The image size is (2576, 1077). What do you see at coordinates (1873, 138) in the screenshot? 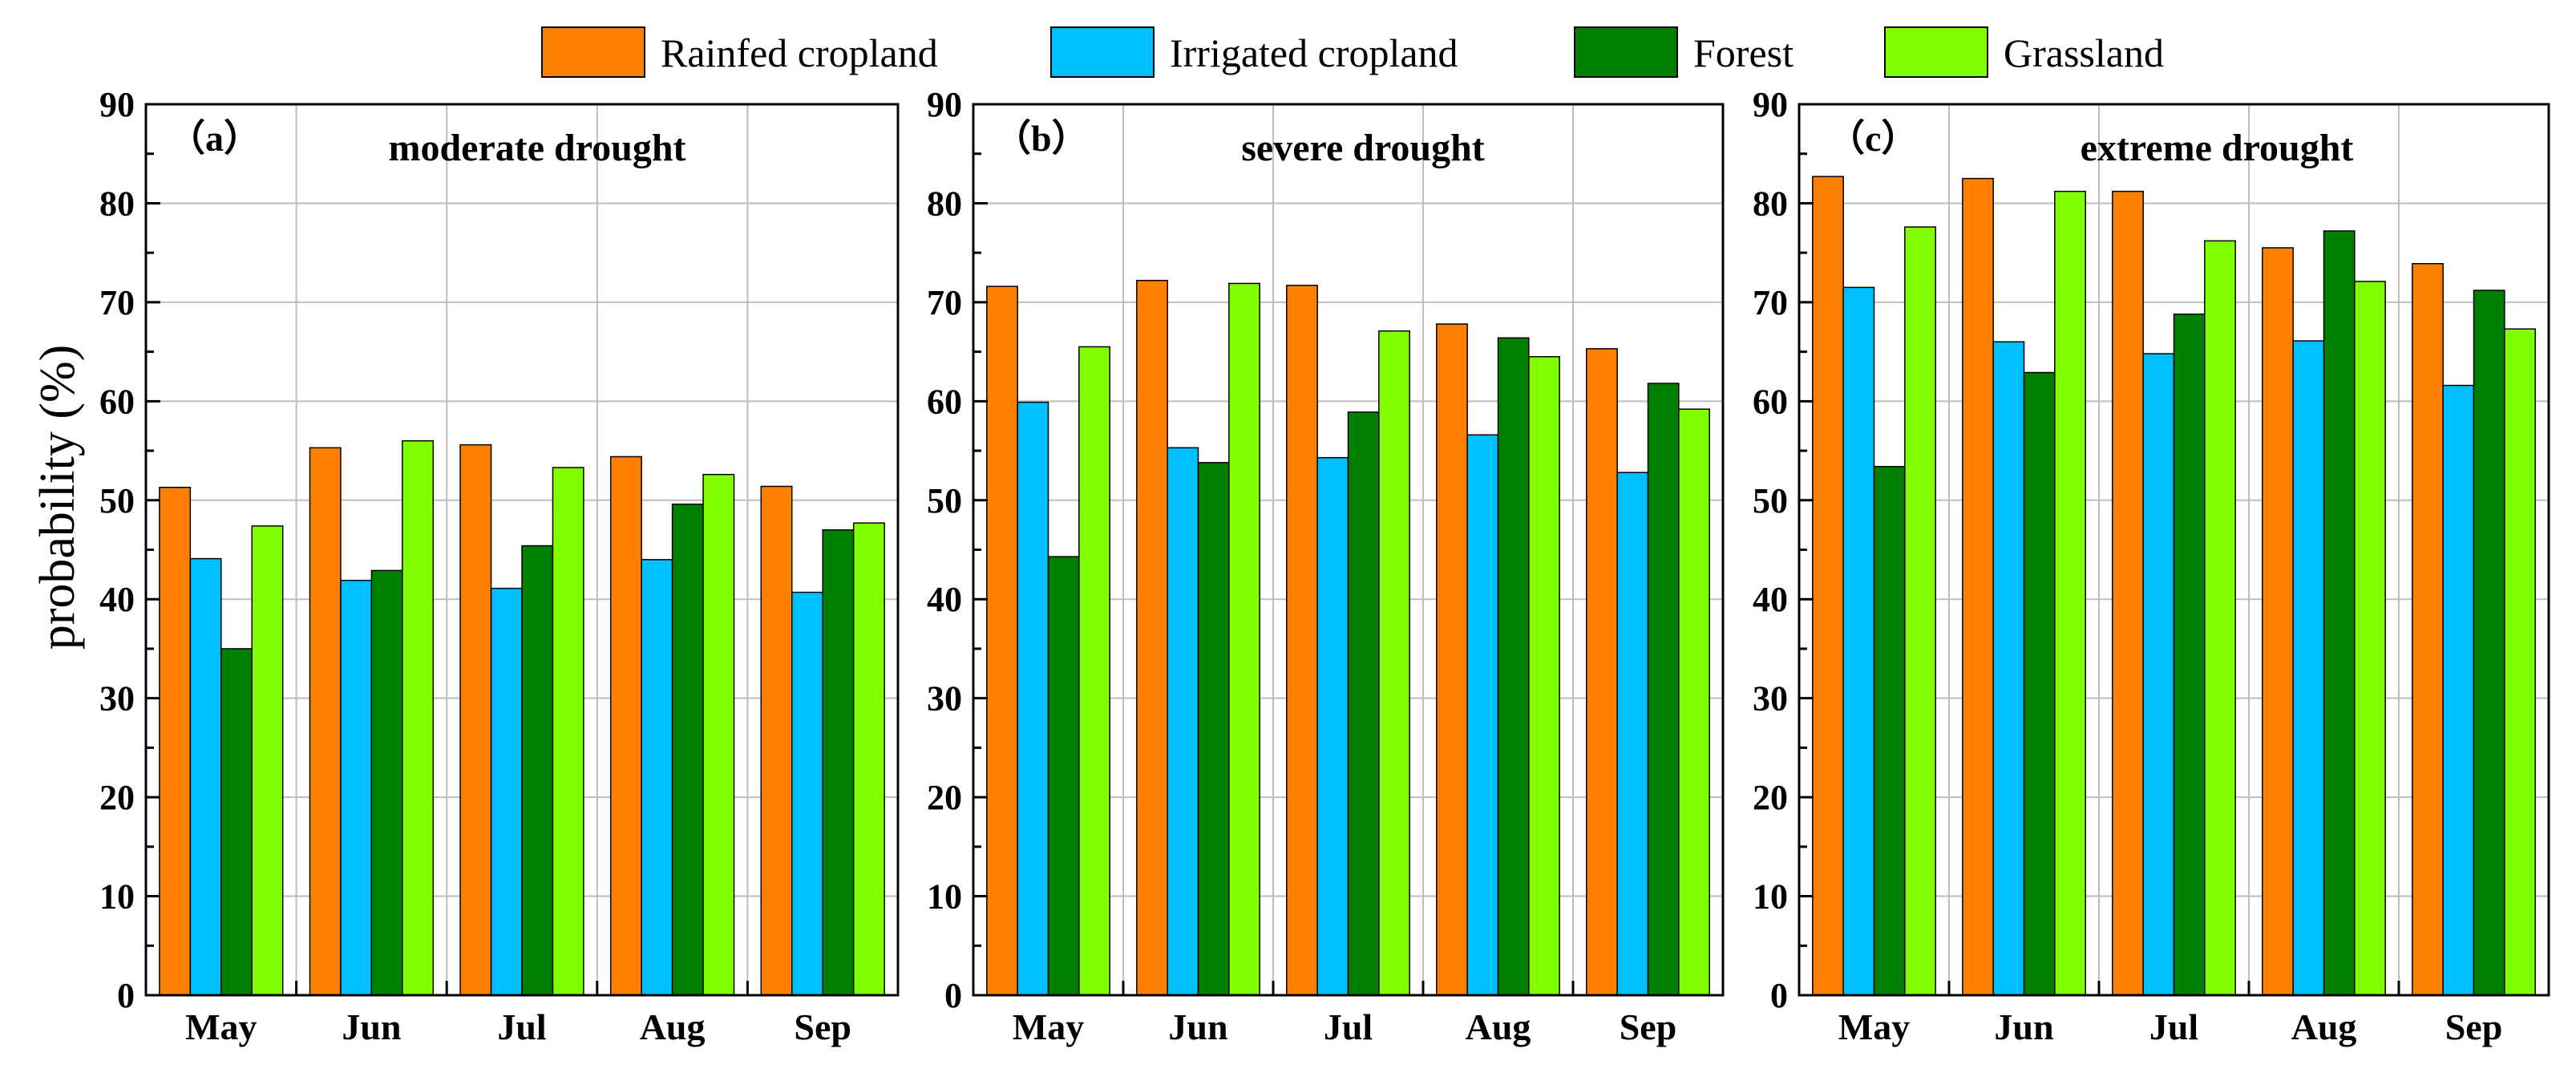
I see `panel-tag: （c）` at bounding box center [1873, 138].